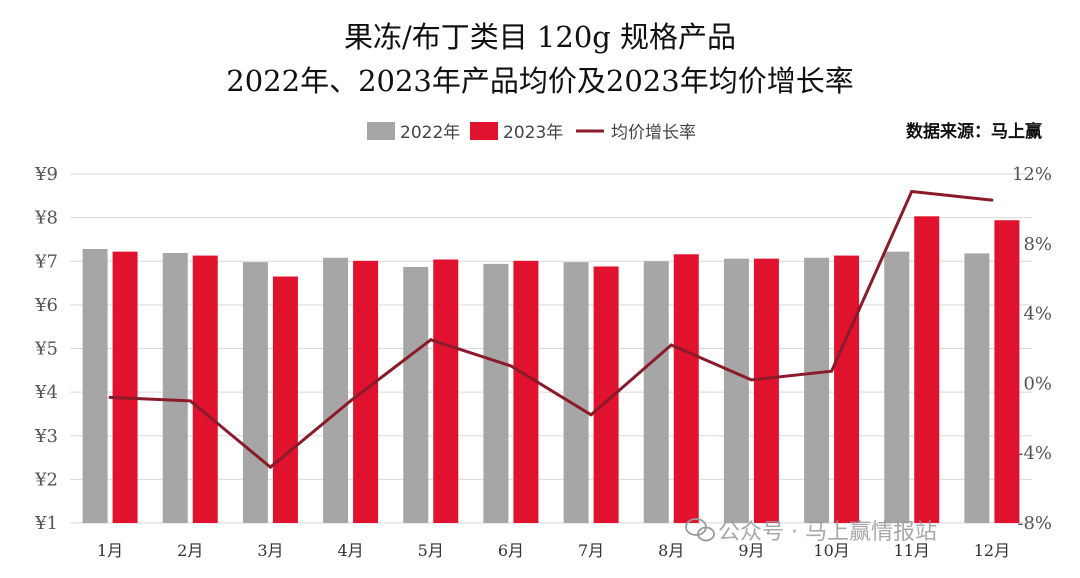 The width and height of the screenshot is (1080, 578). I want to click on x-tick-label: 8月, so click(671, 550).